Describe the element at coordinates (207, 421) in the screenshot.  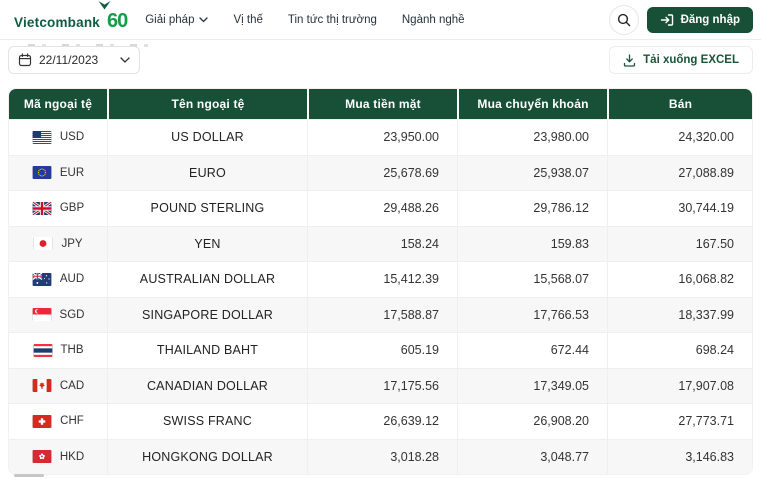
I see `currency-name-cell: SWISS FRANC` at that location.